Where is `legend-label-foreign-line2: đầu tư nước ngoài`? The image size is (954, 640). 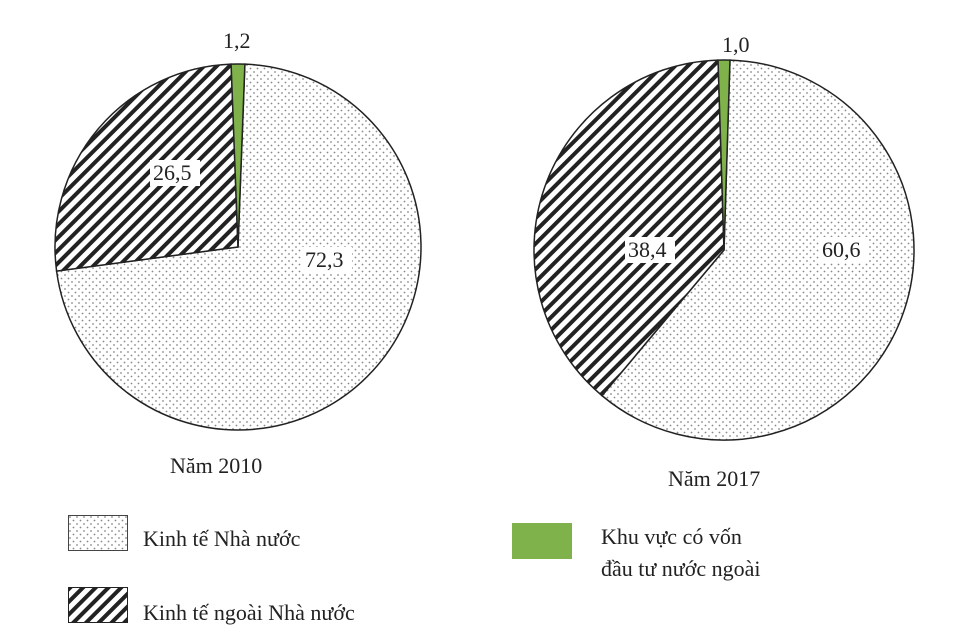 legend-label-foreign-line2: đầu tư nước ngoài is located at coordinates (681, 568).